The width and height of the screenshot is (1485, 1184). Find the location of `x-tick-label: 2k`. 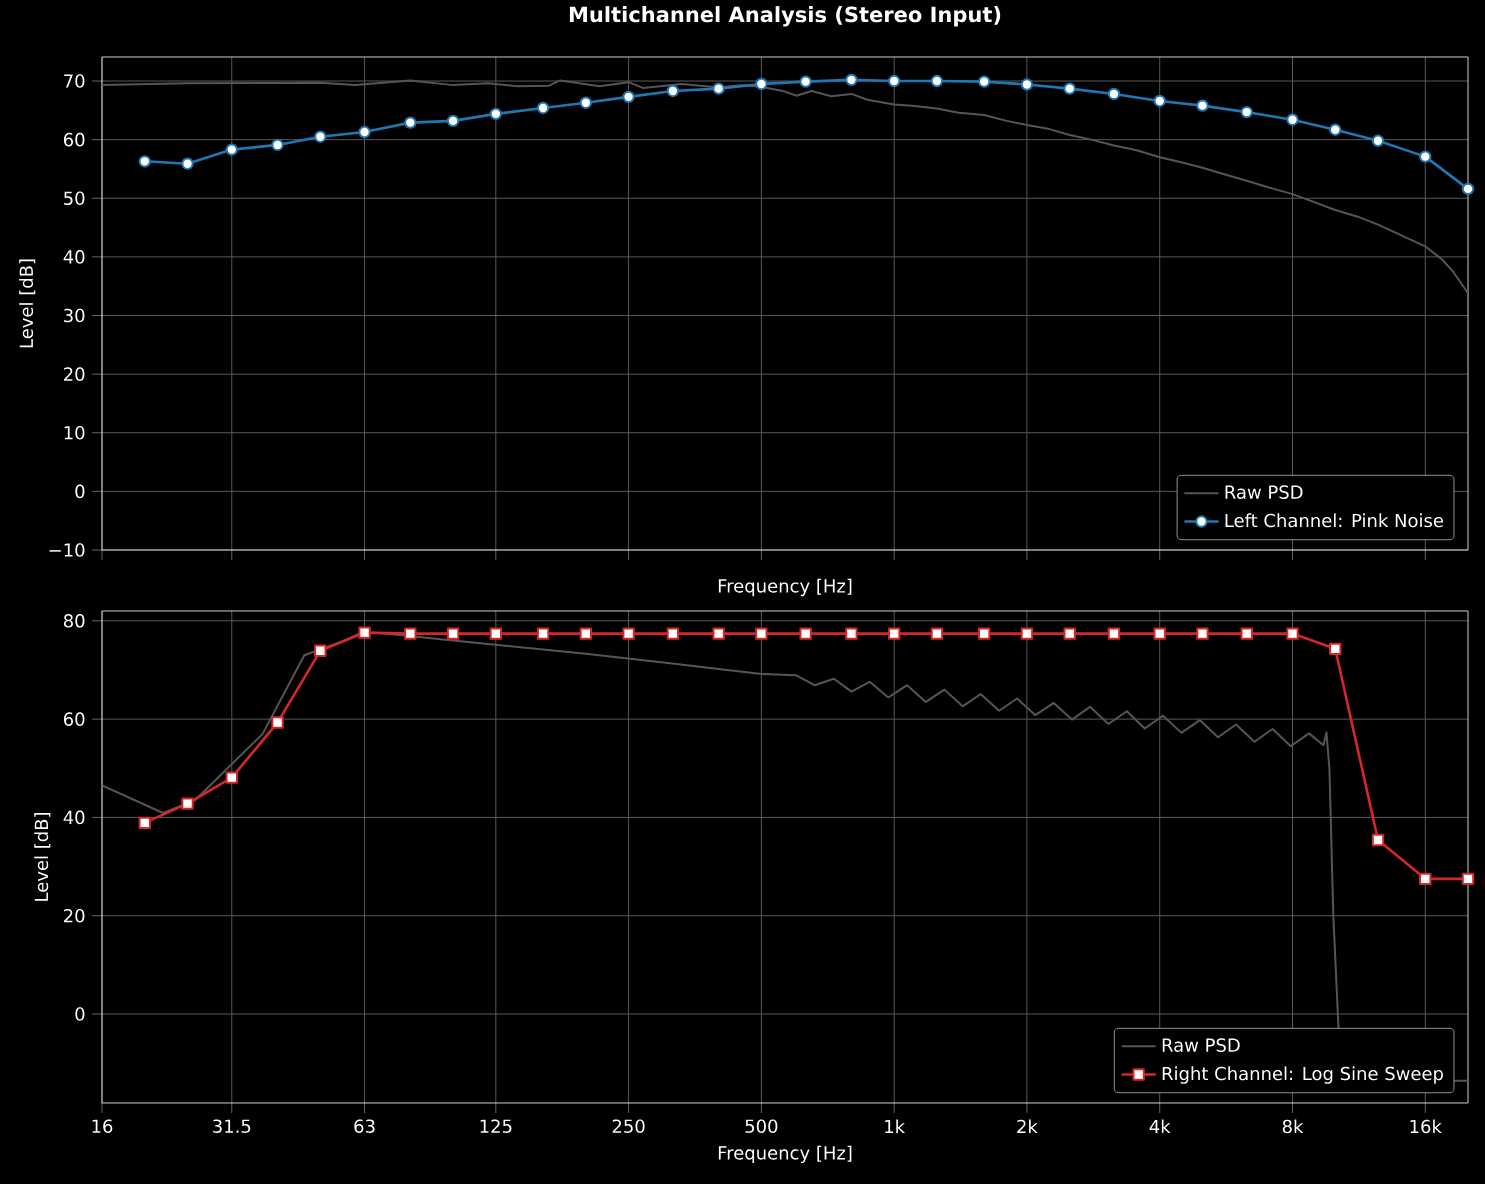

x-tick-label: 2k is located at coordinates (1027, 1126).